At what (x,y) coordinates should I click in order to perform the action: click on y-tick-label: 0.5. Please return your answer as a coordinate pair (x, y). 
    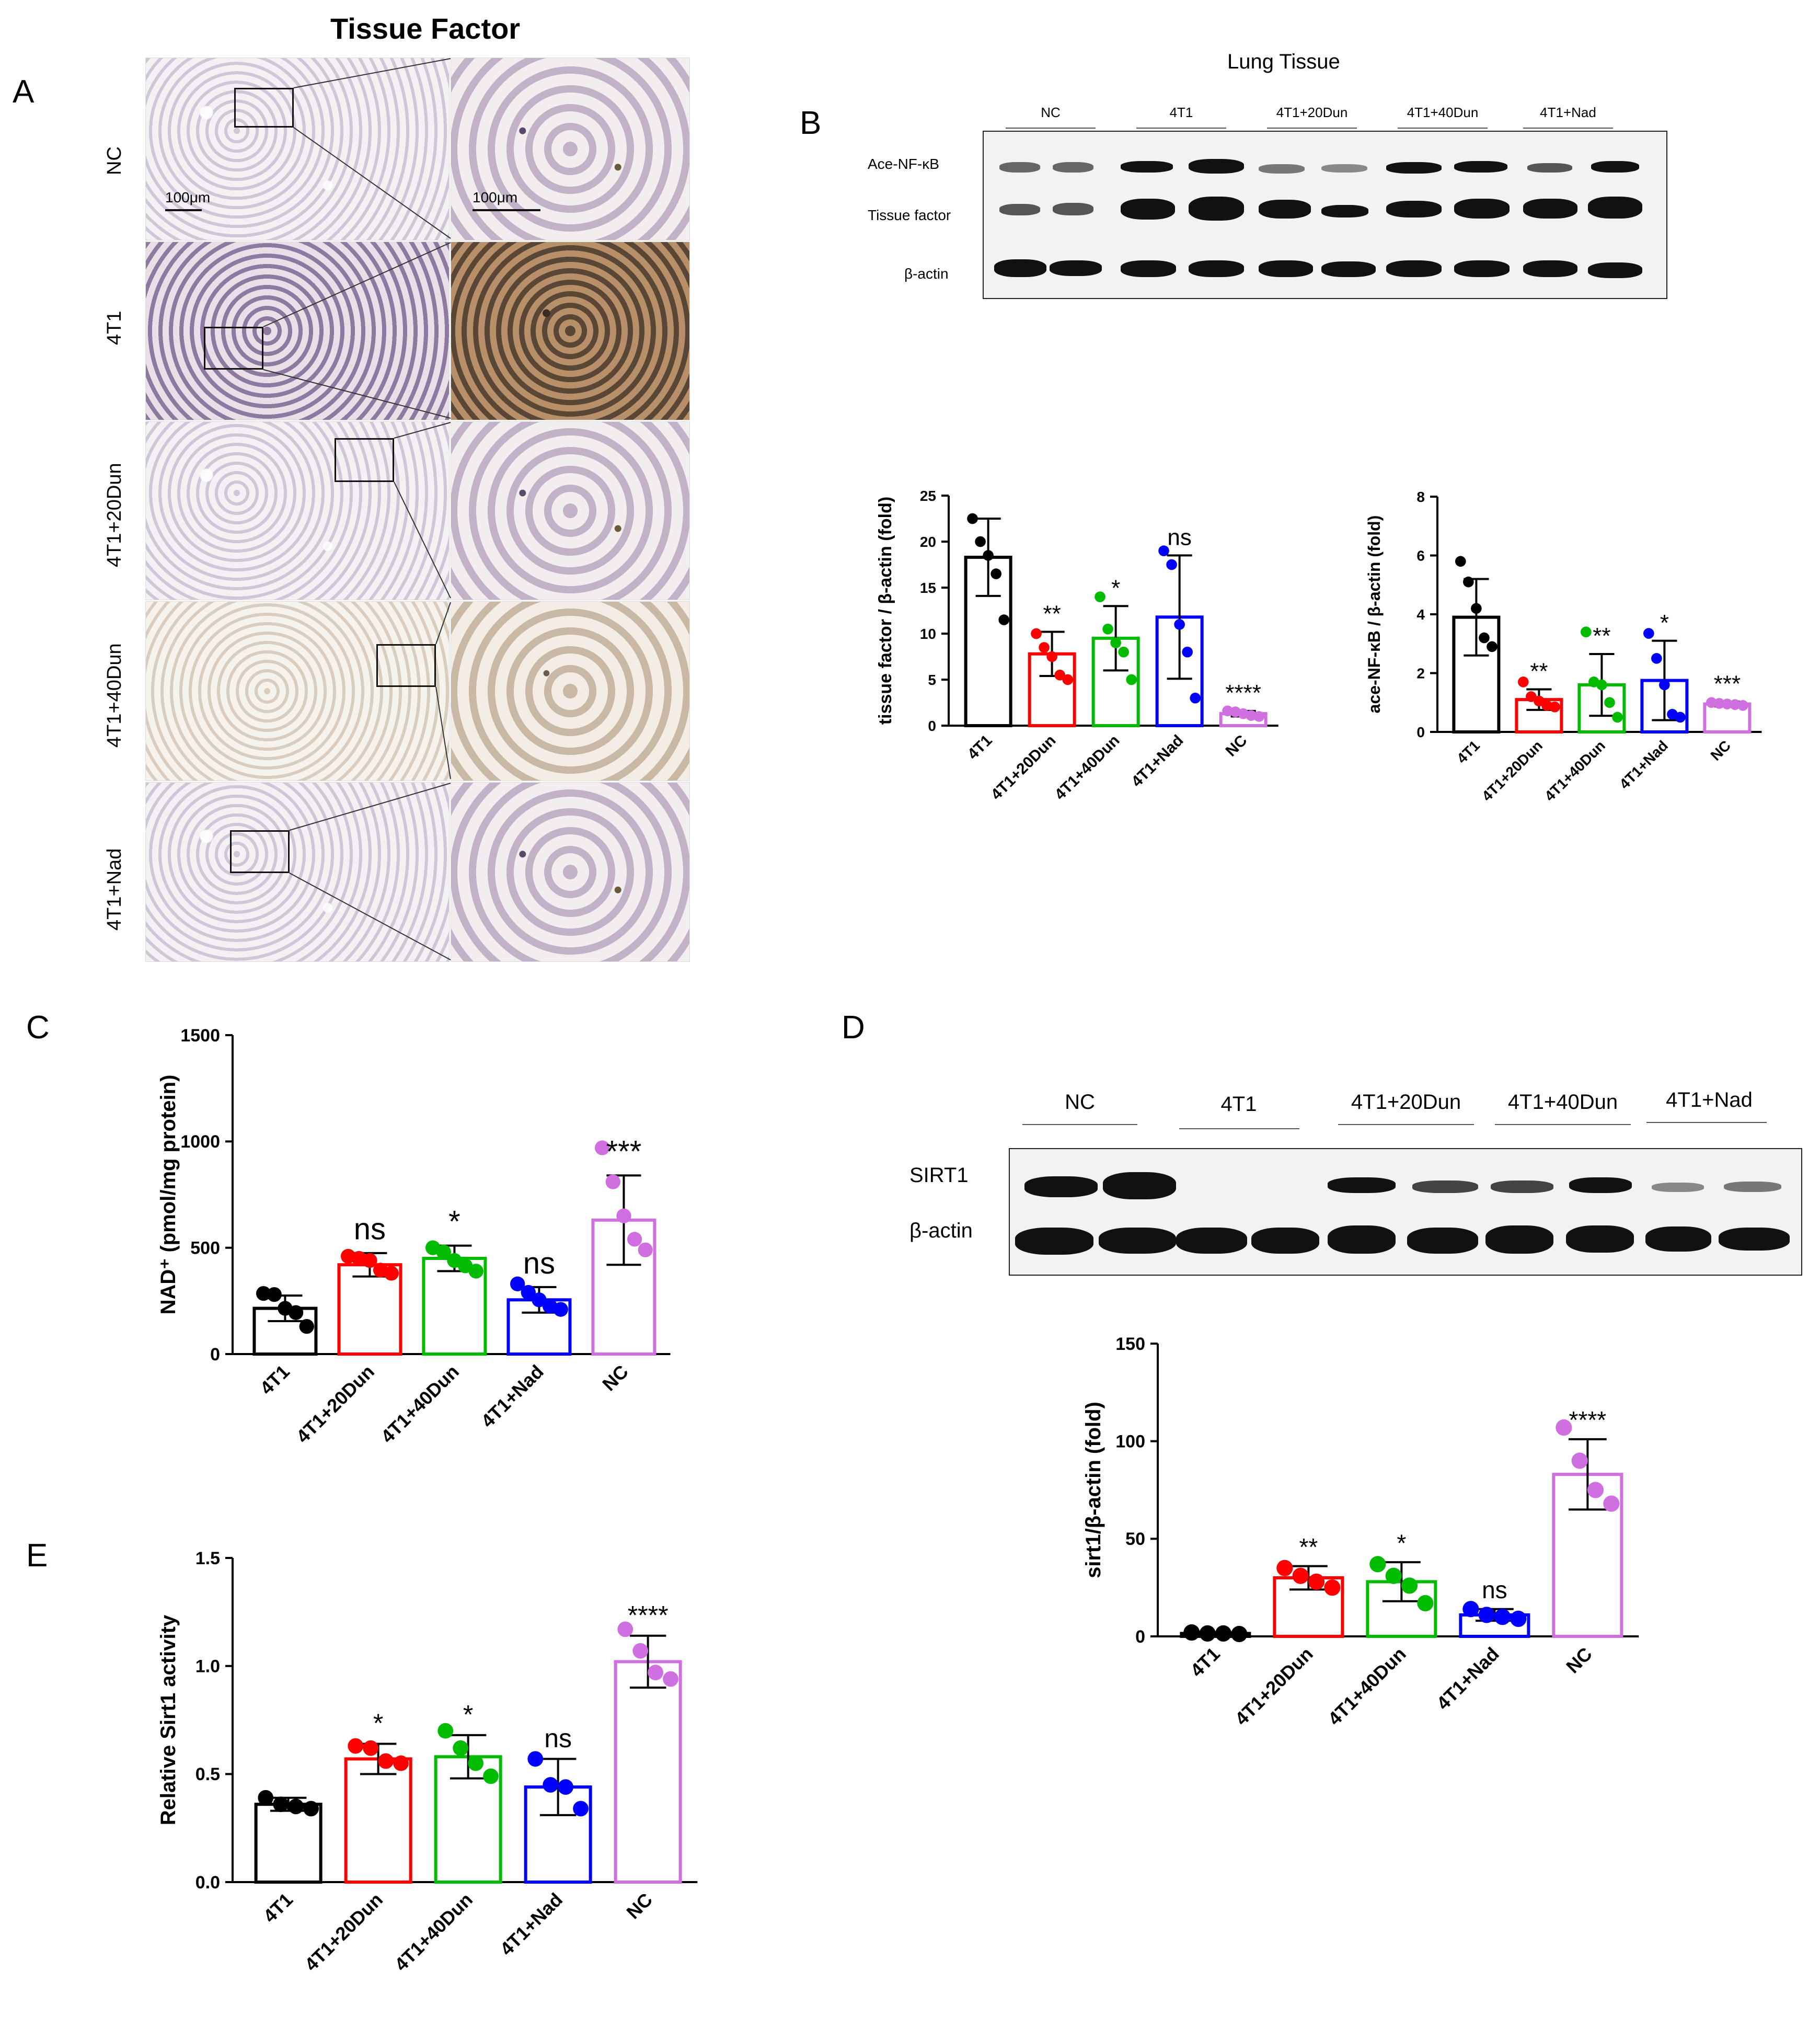
    Looking at the image, I should click on (208, 1774).